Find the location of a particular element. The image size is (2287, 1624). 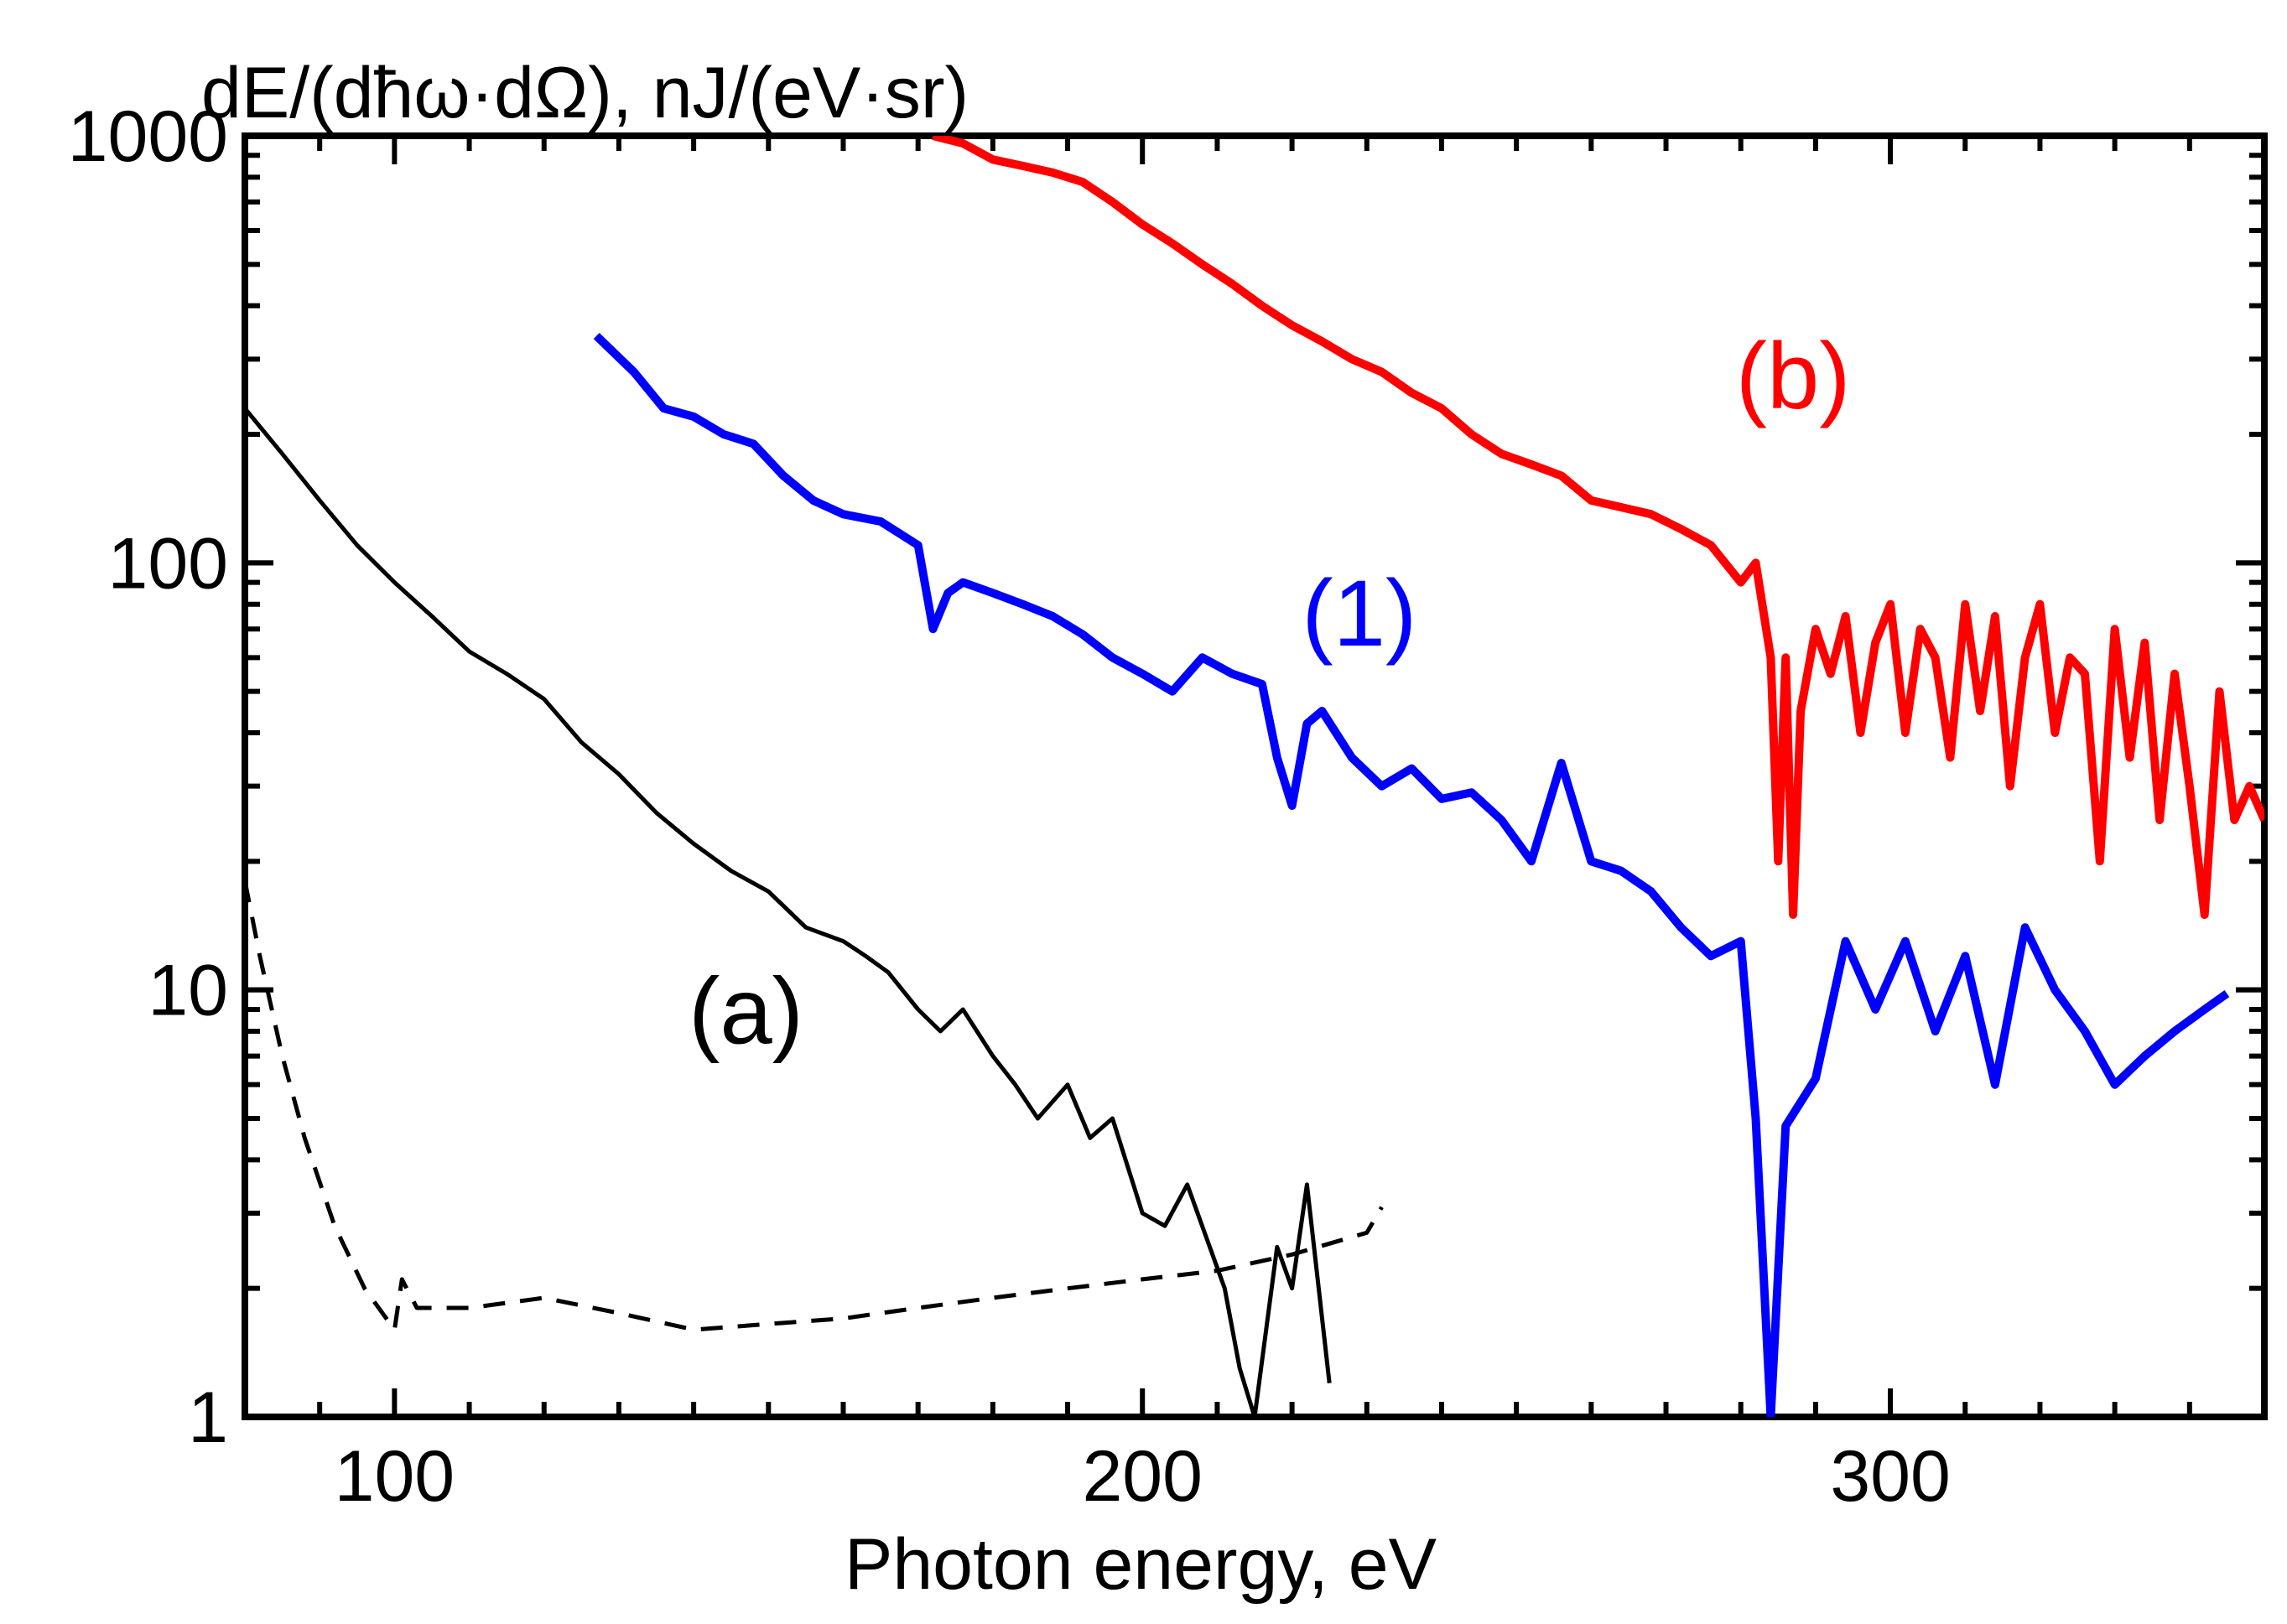

y-tick-label: 1 is located at coordinates (208, 1418).